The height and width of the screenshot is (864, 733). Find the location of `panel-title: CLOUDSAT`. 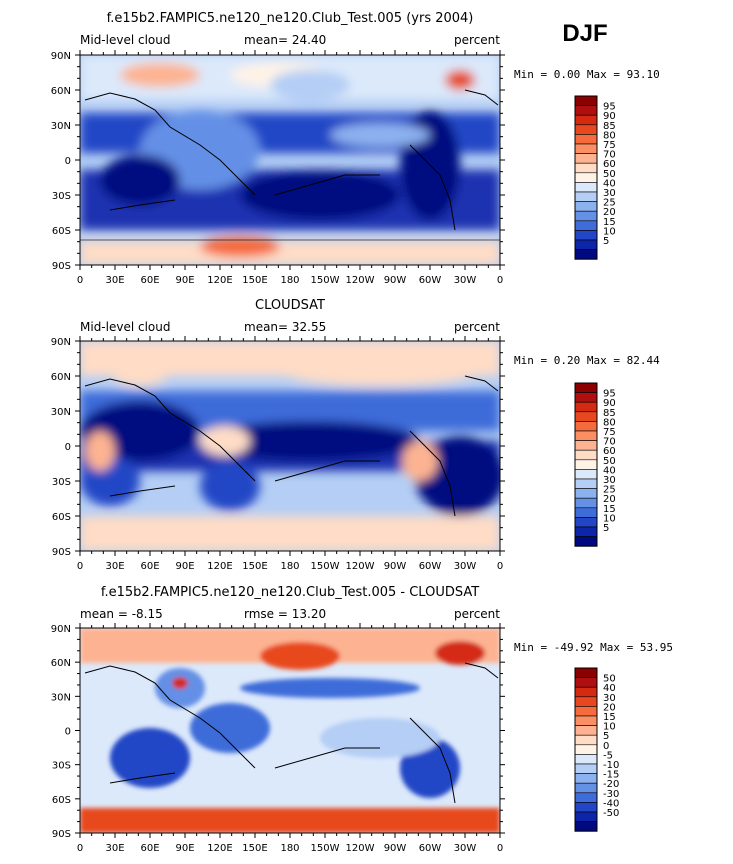

panel-title: CLOUDSAT is located at coordinates (290, 305).